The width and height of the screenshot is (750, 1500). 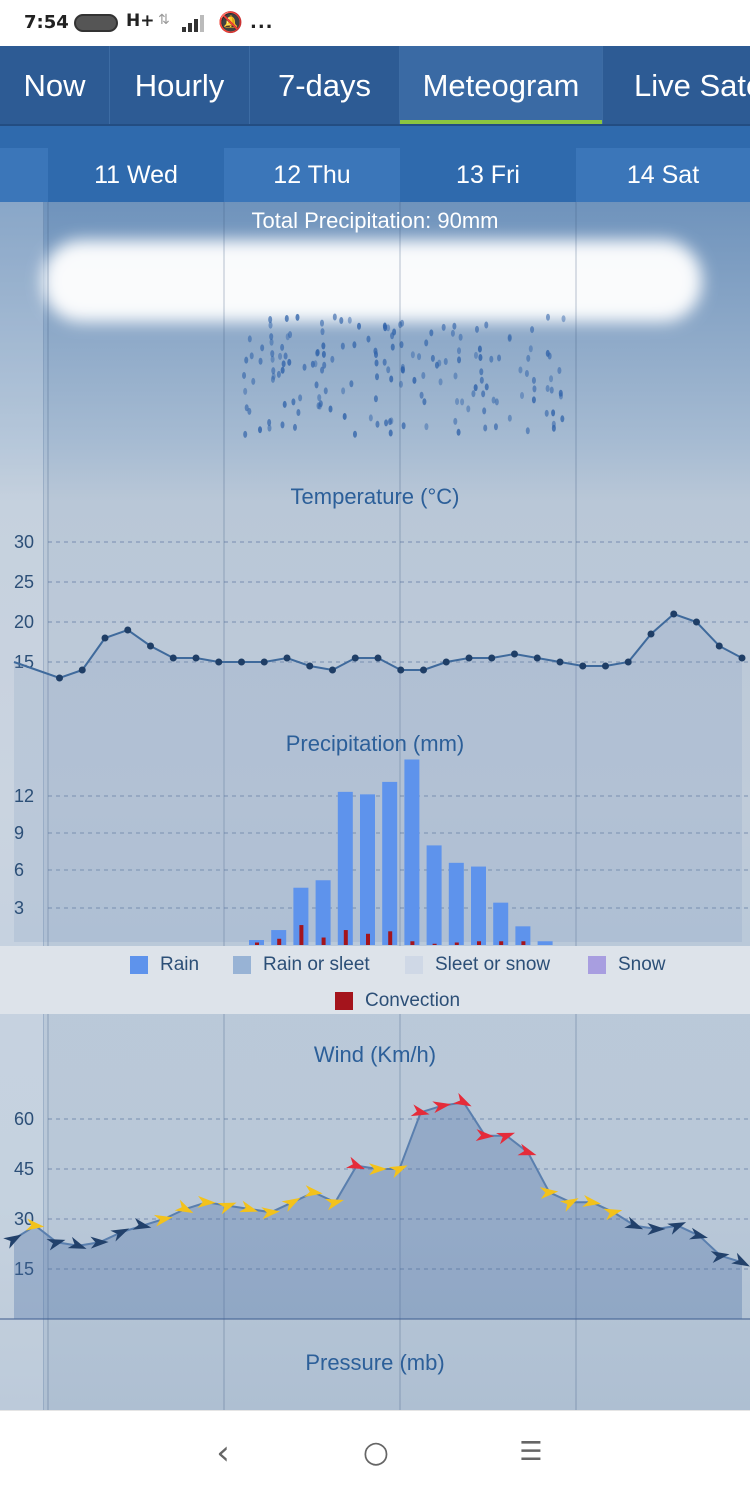 I want to click on rain-drops-icon, so click(x=404, y=375).